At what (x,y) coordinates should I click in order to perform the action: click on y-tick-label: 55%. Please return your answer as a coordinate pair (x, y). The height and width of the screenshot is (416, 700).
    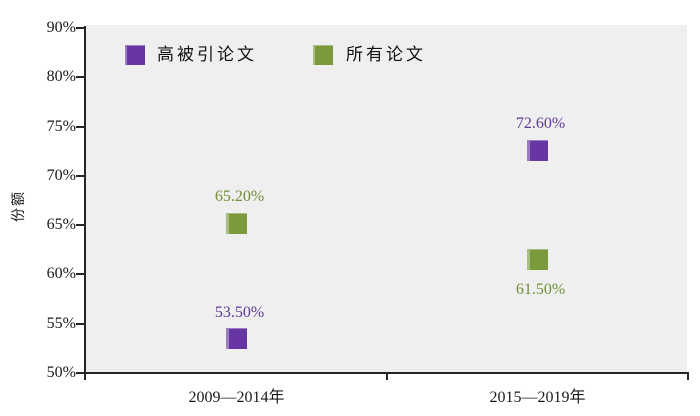
    Looking at the image, I should click on (61, 323).